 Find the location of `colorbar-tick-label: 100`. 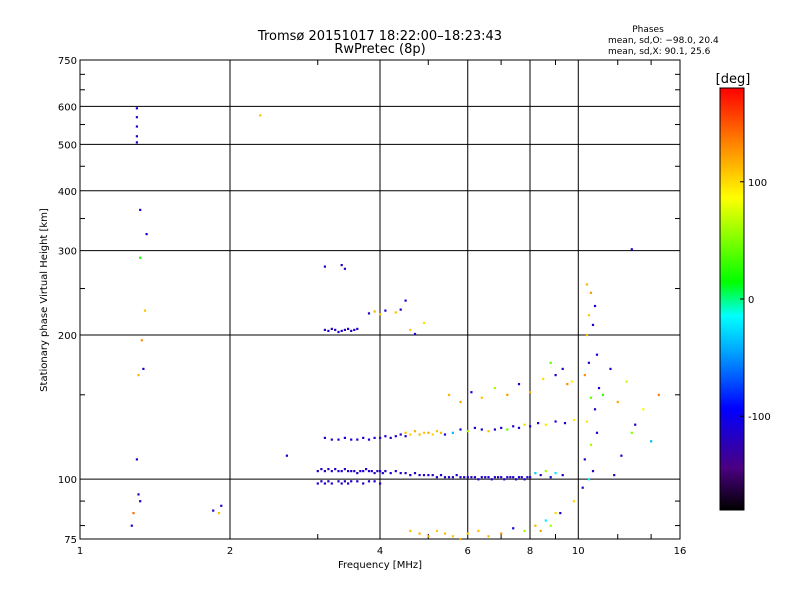

colorbar-tick-label: 100 is located at coordinates (757, 183).